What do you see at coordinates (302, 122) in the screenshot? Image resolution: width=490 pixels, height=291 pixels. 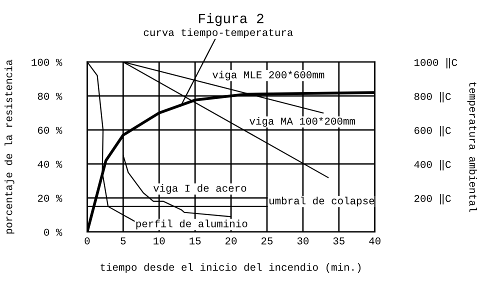 I see `annotation: viga MA 100*200mm` at bounding box center [302, 122].